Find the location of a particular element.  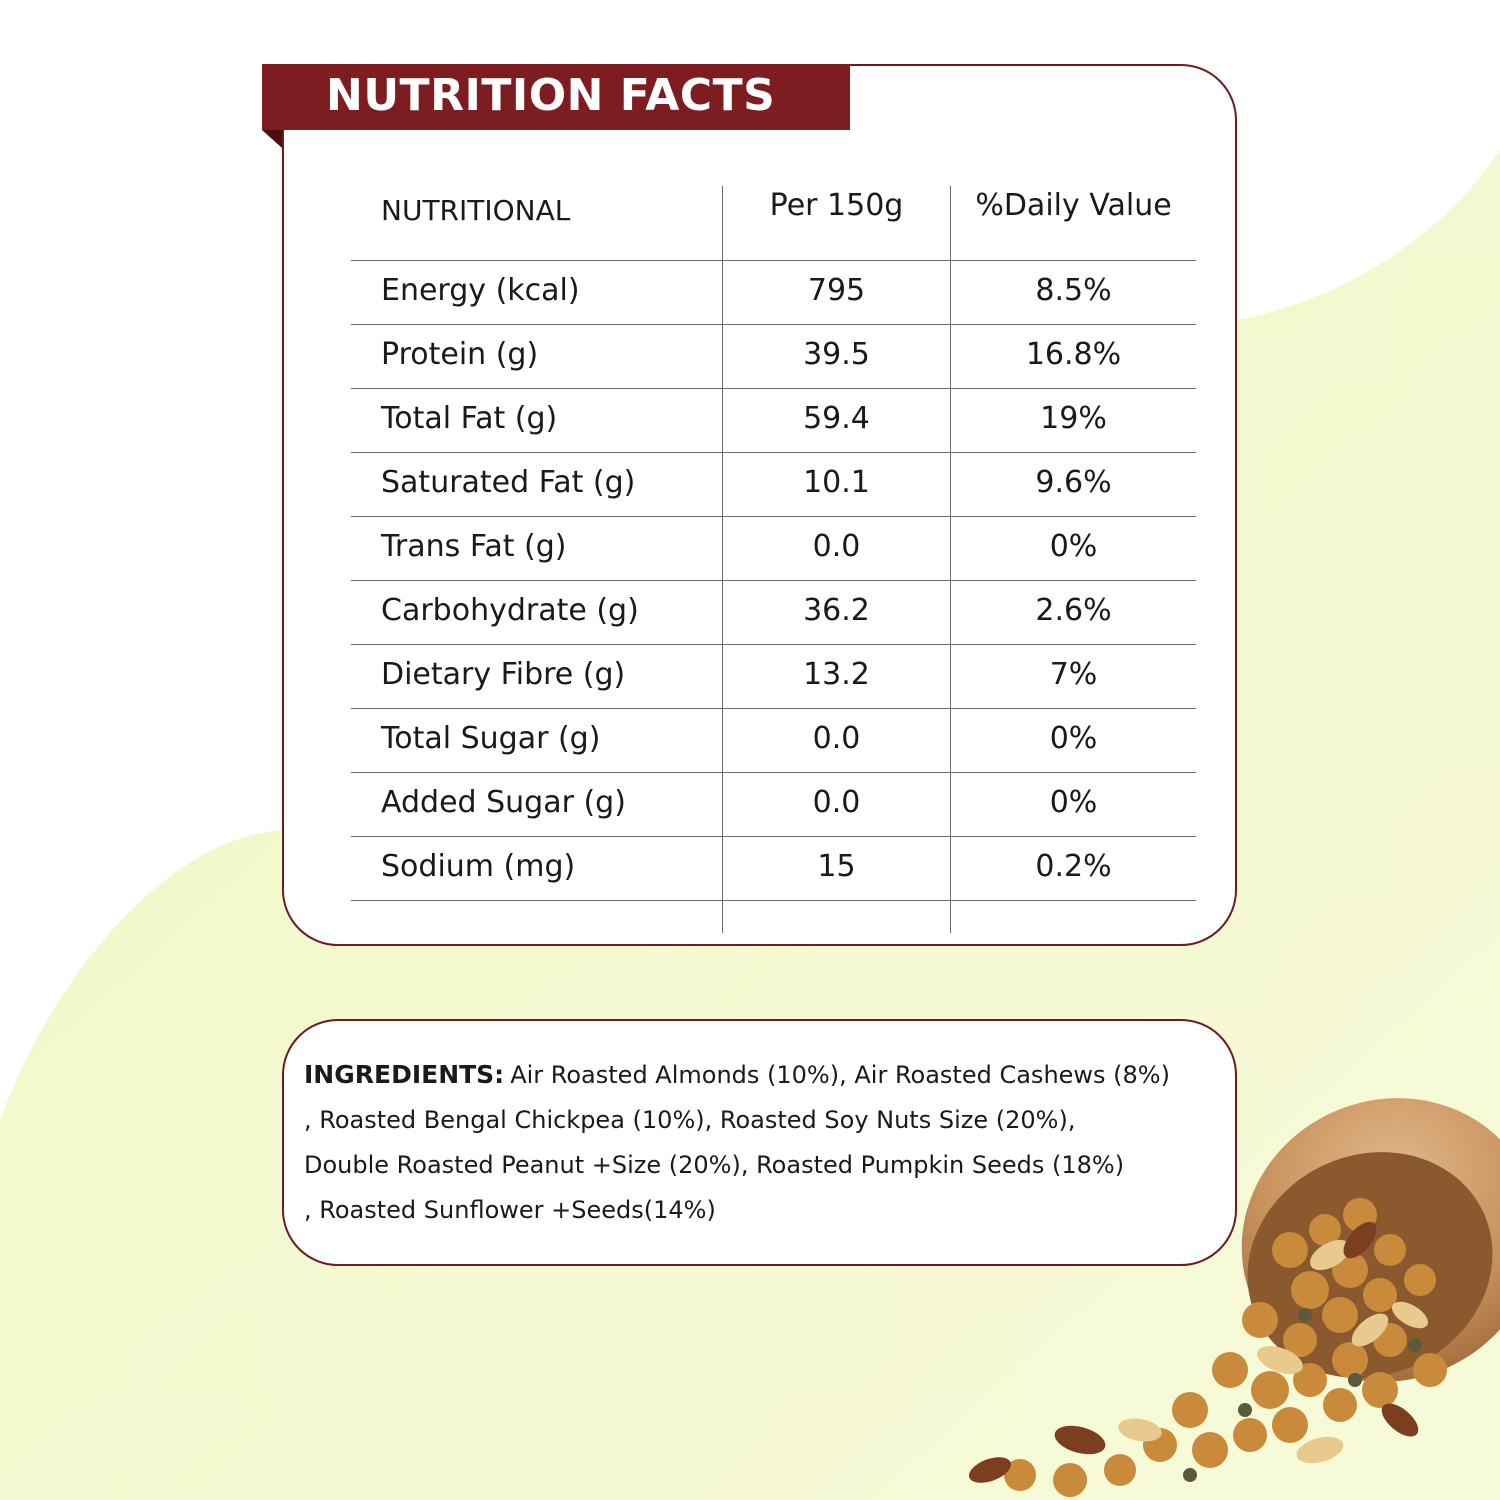

nutrient-daily: 8.5% is located at coordinates (1073, 290).